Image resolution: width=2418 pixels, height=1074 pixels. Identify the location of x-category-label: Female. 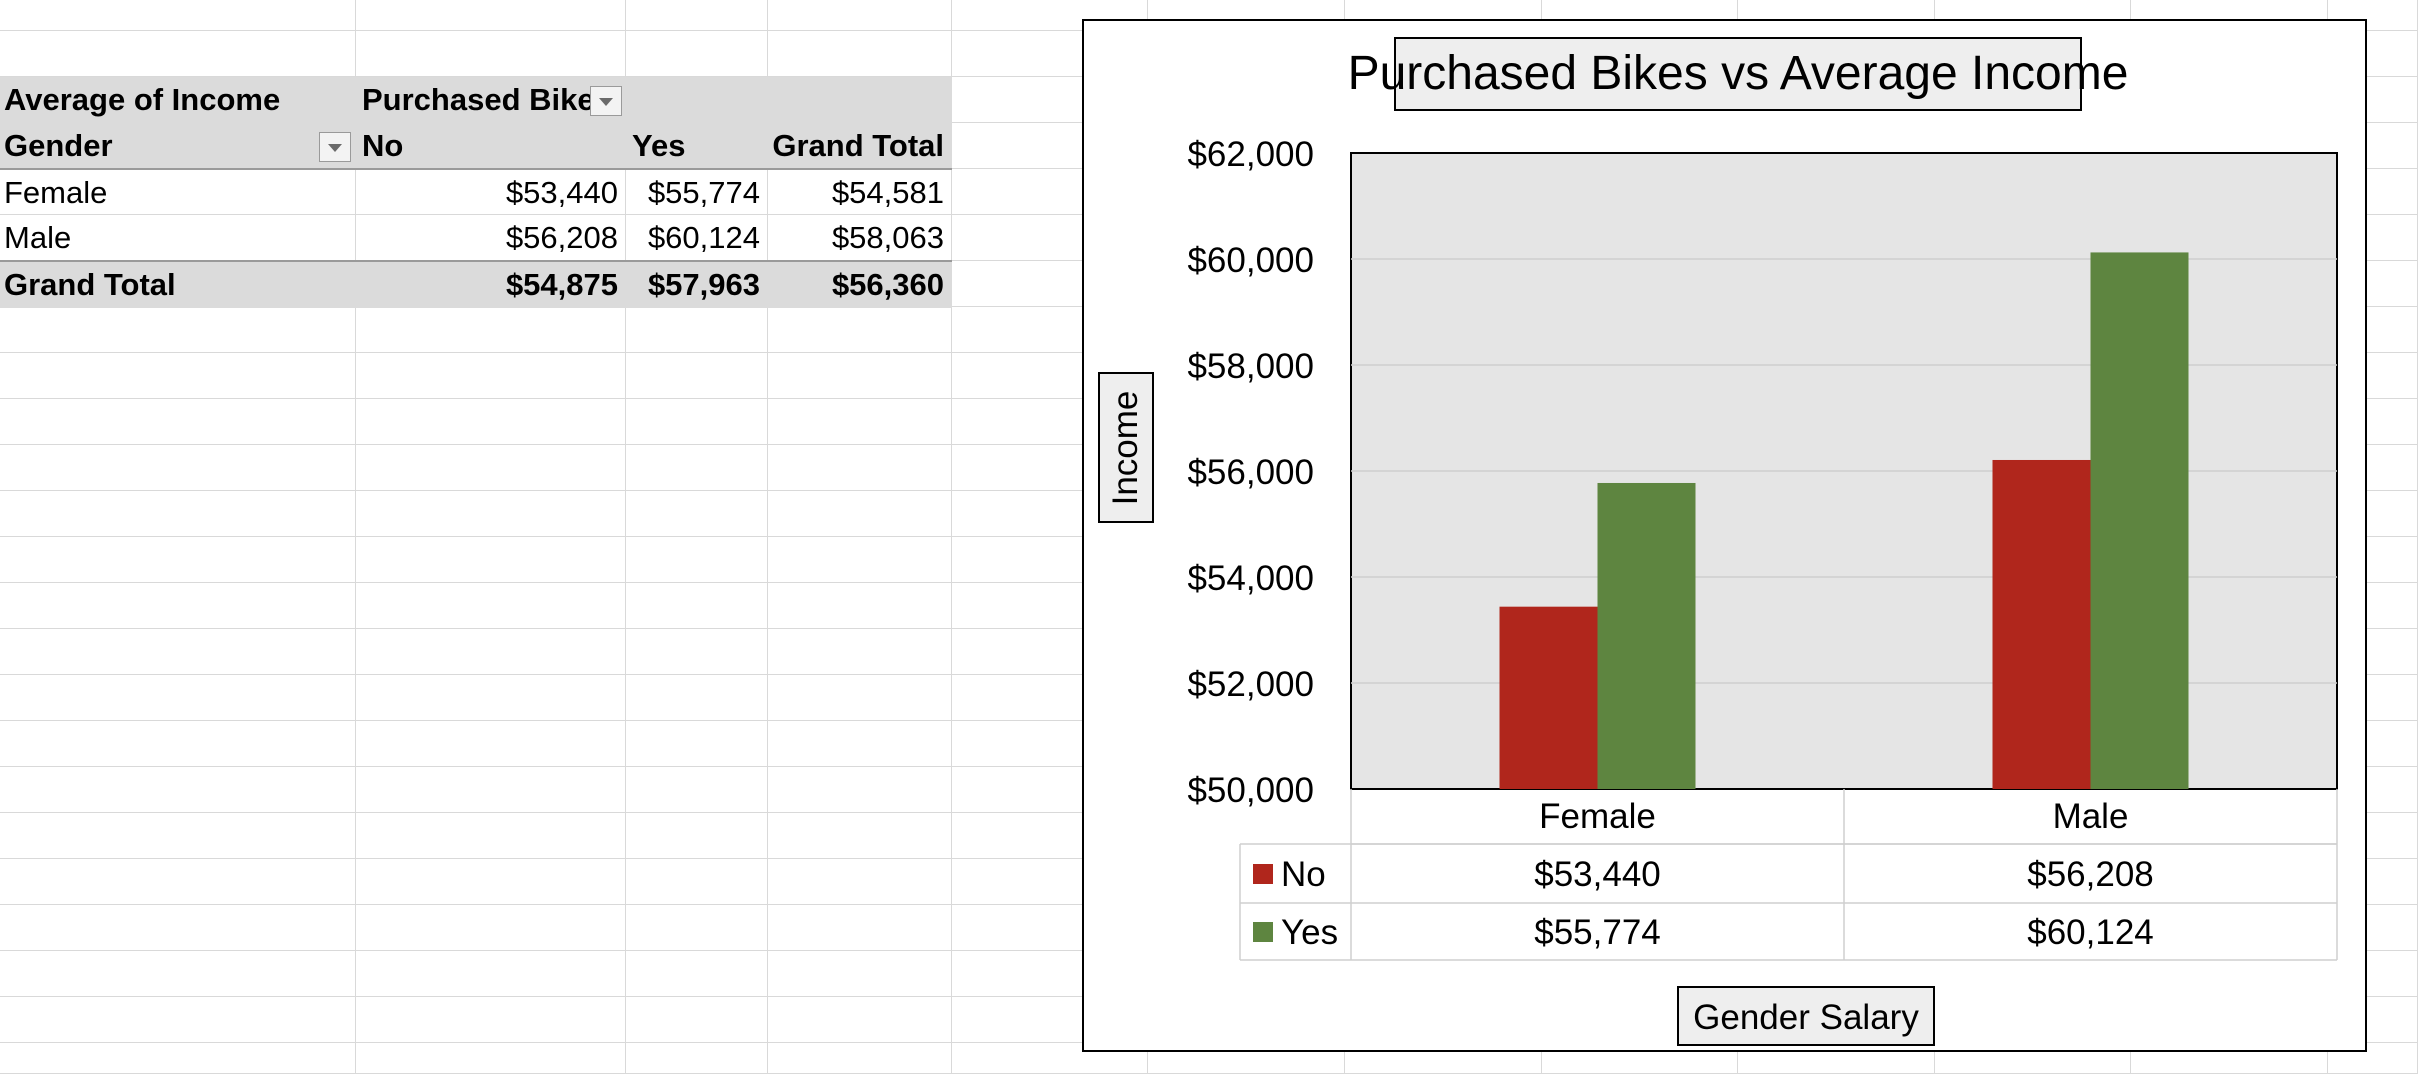
(1597, 816).